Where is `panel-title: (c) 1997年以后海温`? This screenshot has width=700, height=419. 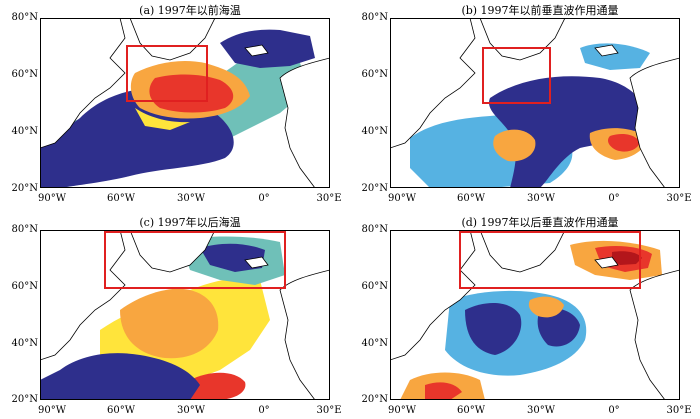
panel-title: (c) 1997年以后海温 is located at coordinates (190, 222).